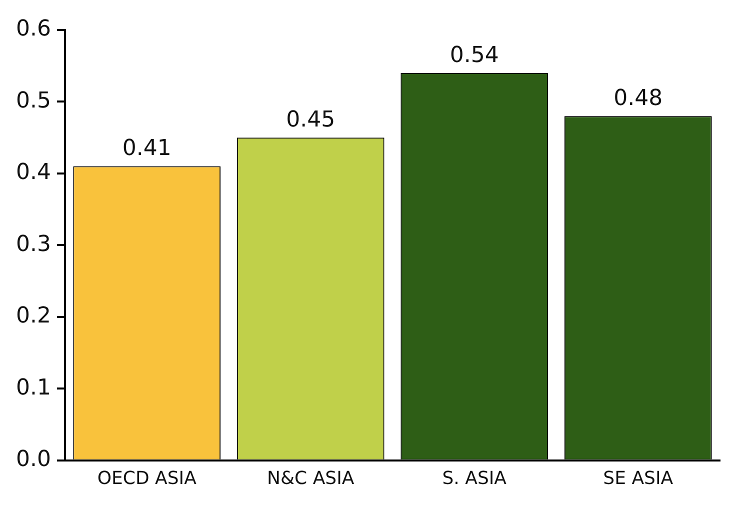 The width and height of the screenshot is (736, 506). What do you see at coordinates (33, 387) in the screenshot?
I see `y-tick-label: 0.1` at bounding box center [33, 387].